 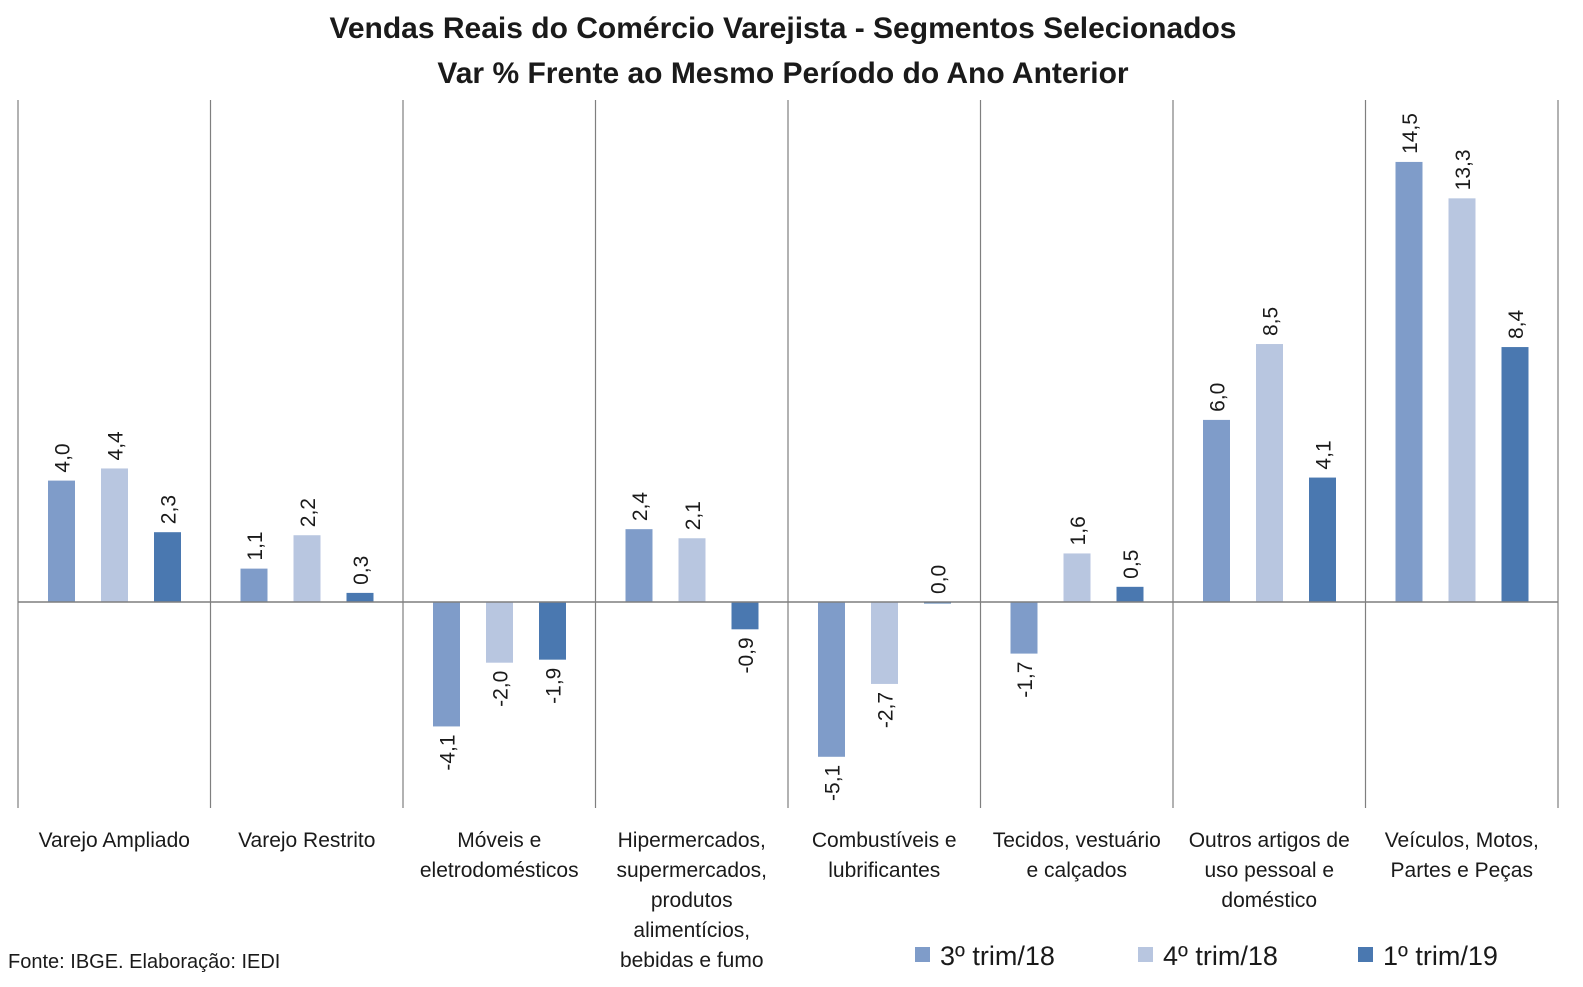 What do you see at coordinates (1440, 956) in the screenshot?
I see `legend-label: 1º trim/19` at bounding box center [1440, 956].